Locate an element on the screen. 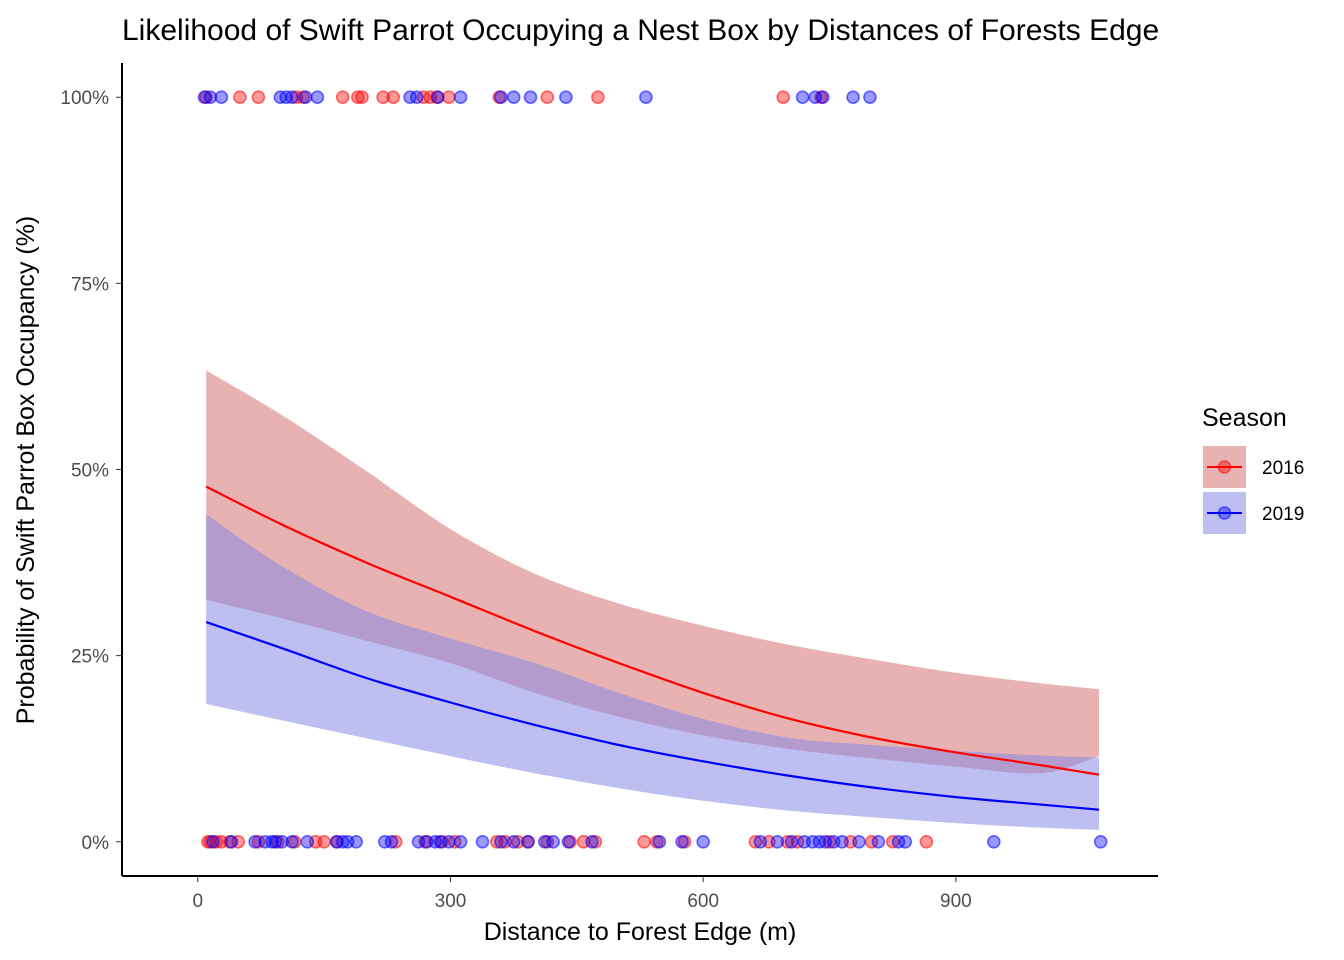 The image size is (1344, 960). x-tick-label: 900 is located at coordinates (956, 901).